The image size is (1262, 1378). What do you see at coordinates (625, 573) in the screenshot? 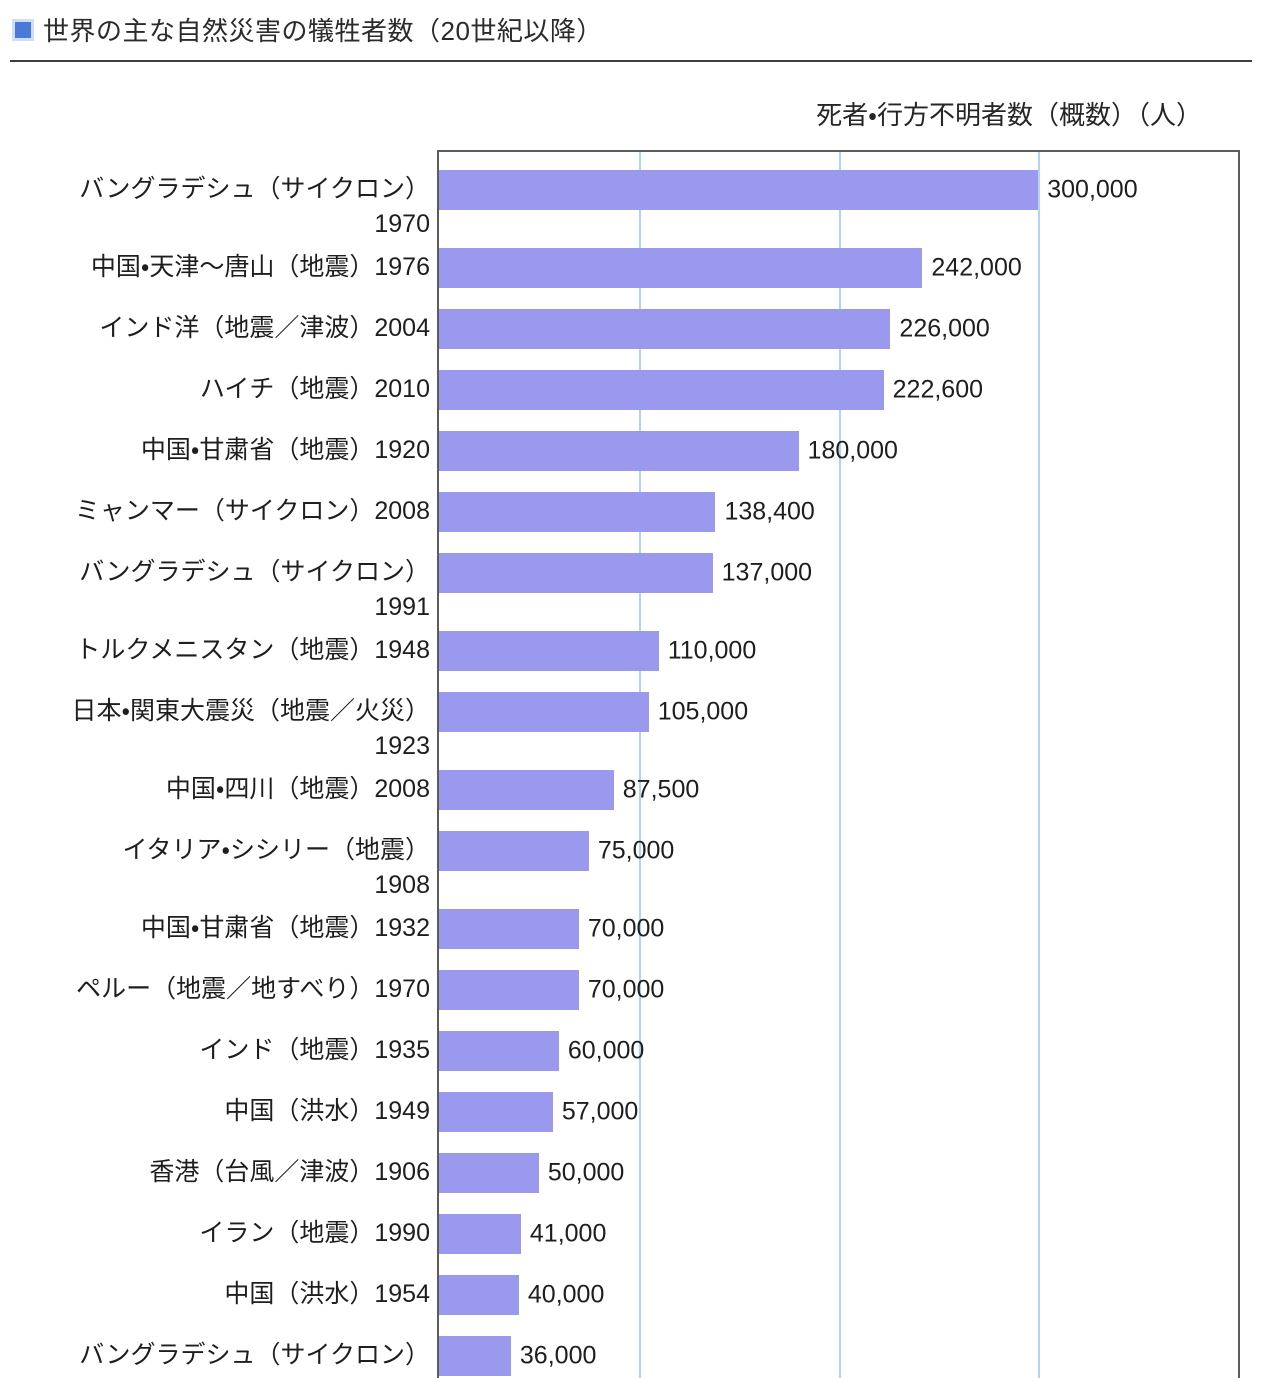
I see `bar: 137,000` at bounding box center [625, 573].